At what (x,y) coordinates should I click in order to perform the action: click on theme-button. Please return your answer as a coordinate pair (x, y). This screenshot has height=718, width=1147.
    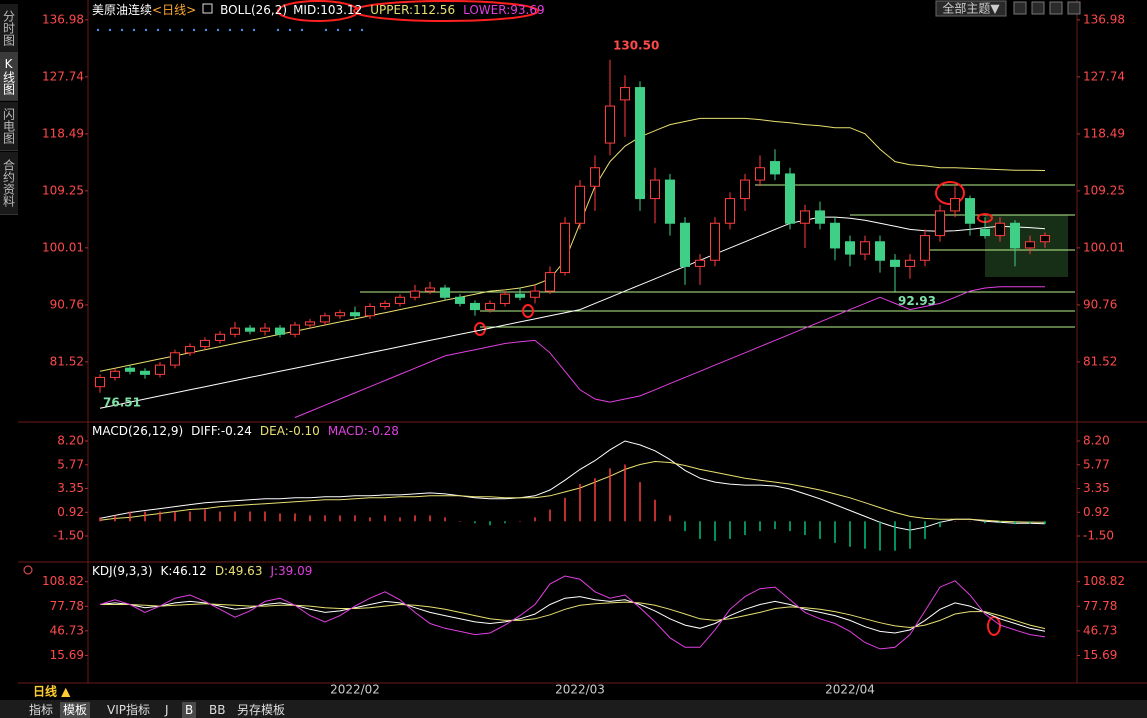
    Looking at the image, I should click on (971, 8).